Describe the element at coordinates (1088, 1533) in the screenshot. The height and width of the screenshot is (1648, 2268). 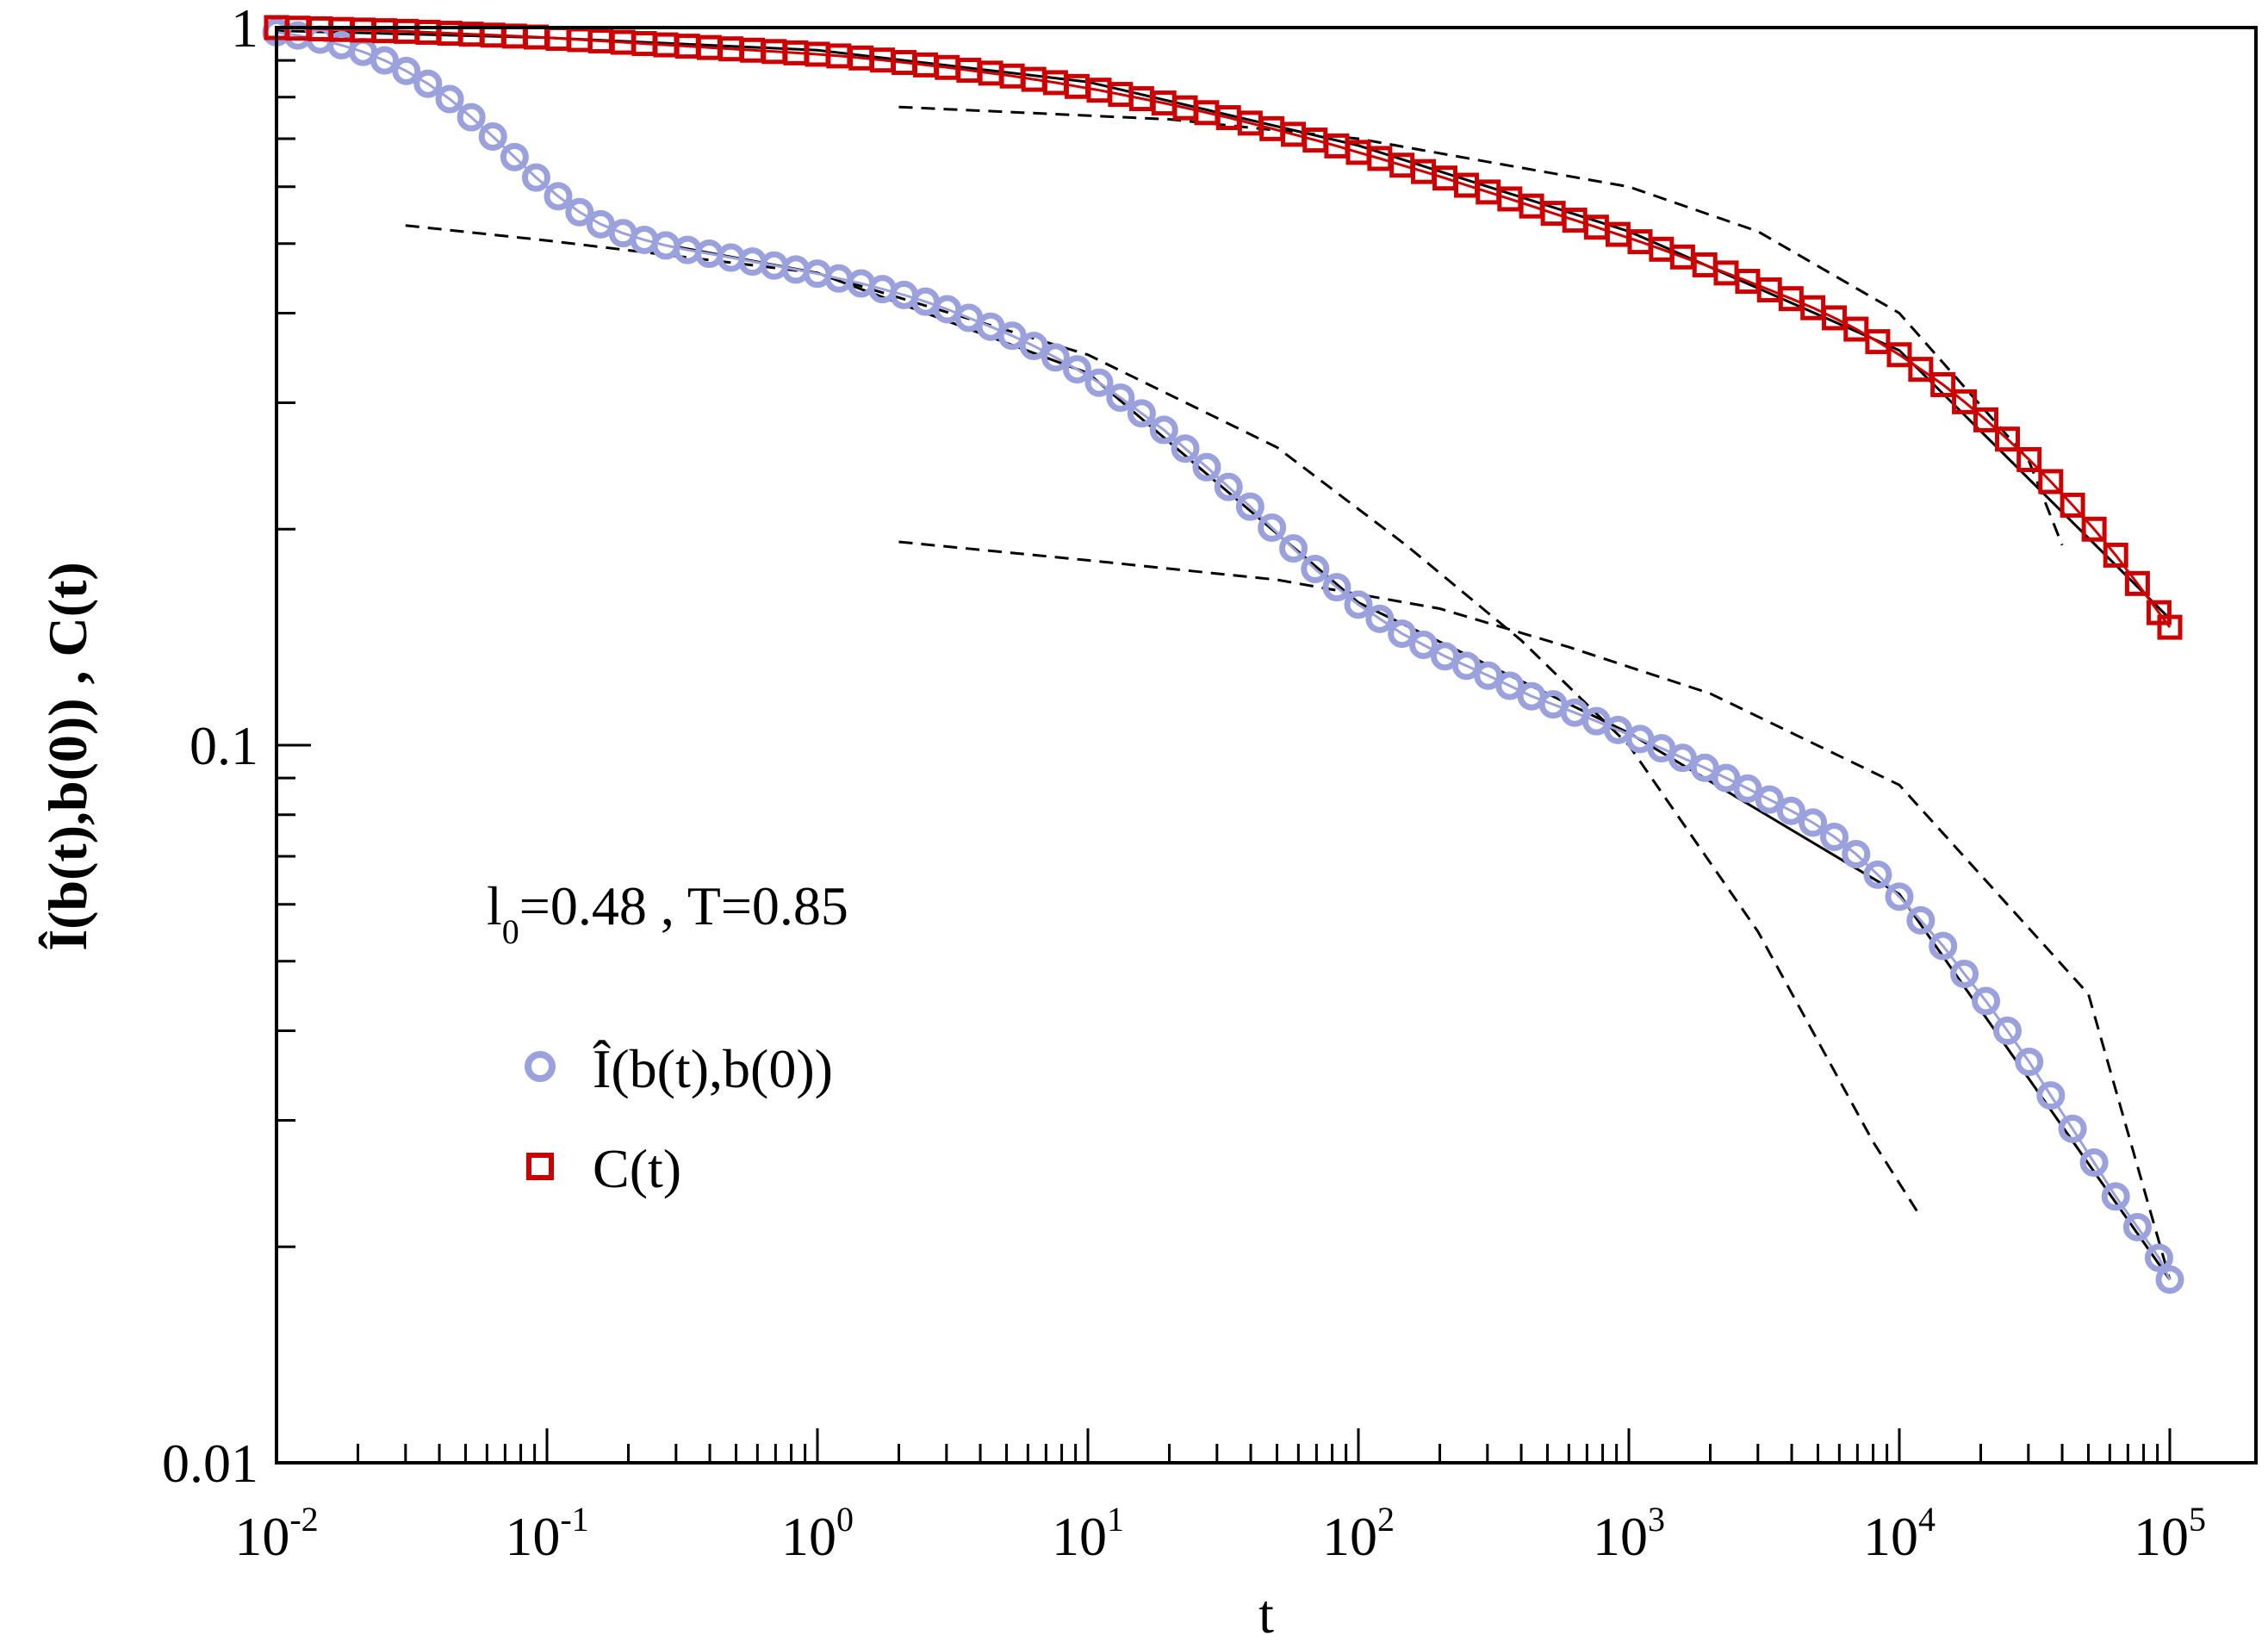
I see `x-tick-label: 10¹` at that location.